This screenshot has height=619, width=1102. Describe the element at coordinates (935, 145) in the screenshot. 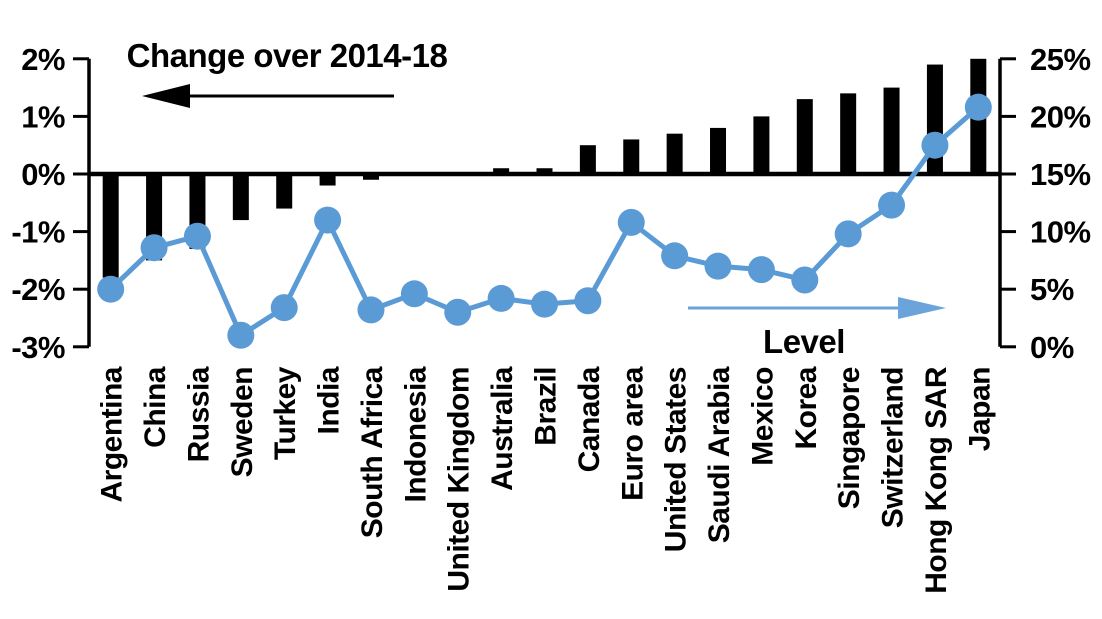

I see `point-Hong Kong SAR` at that location.